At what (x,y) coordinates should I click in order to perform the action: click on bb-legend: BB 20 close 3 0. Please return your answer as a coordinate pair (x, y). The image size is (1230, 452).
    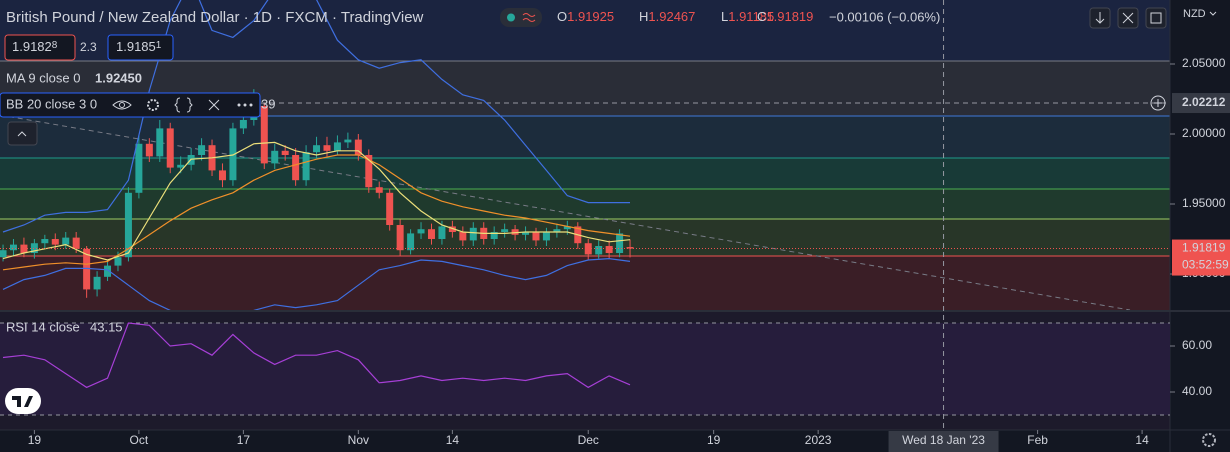
    Looking at the image, I should click on (51, 103).